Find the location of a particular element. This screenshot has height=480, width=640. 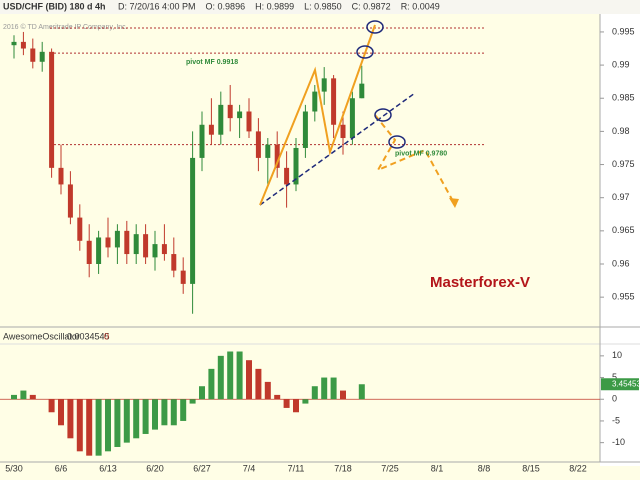

pivot-label: pivot MF 0.9918 is located at coordinates (212, 62).